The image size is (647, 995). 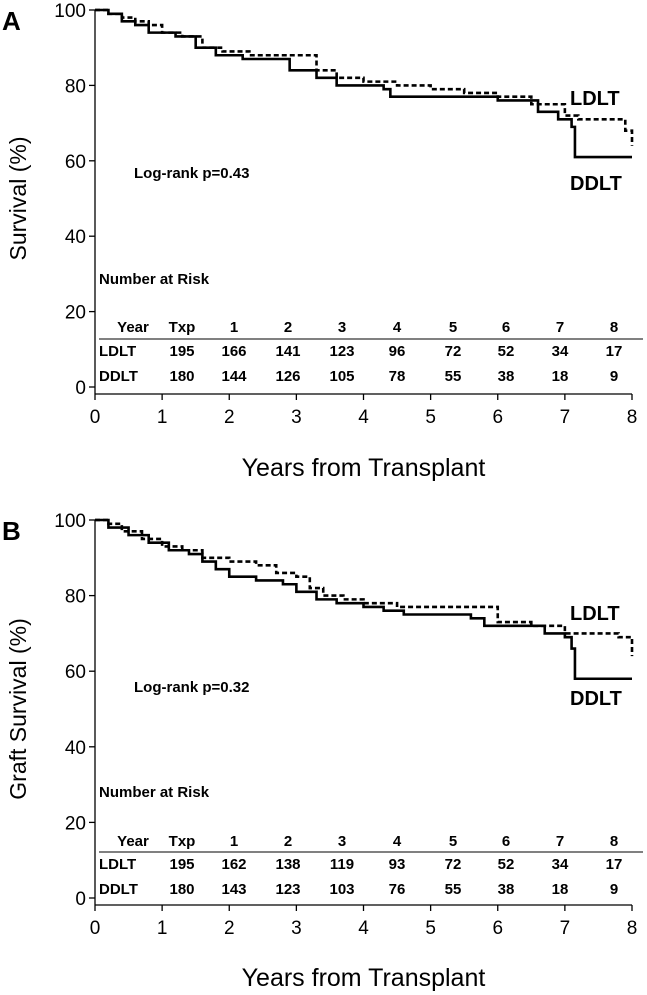 What do you see at coordinates (397, 351) in the screenshot?
I see `risk-table-cell: 96` at bounding box center [397, 351].